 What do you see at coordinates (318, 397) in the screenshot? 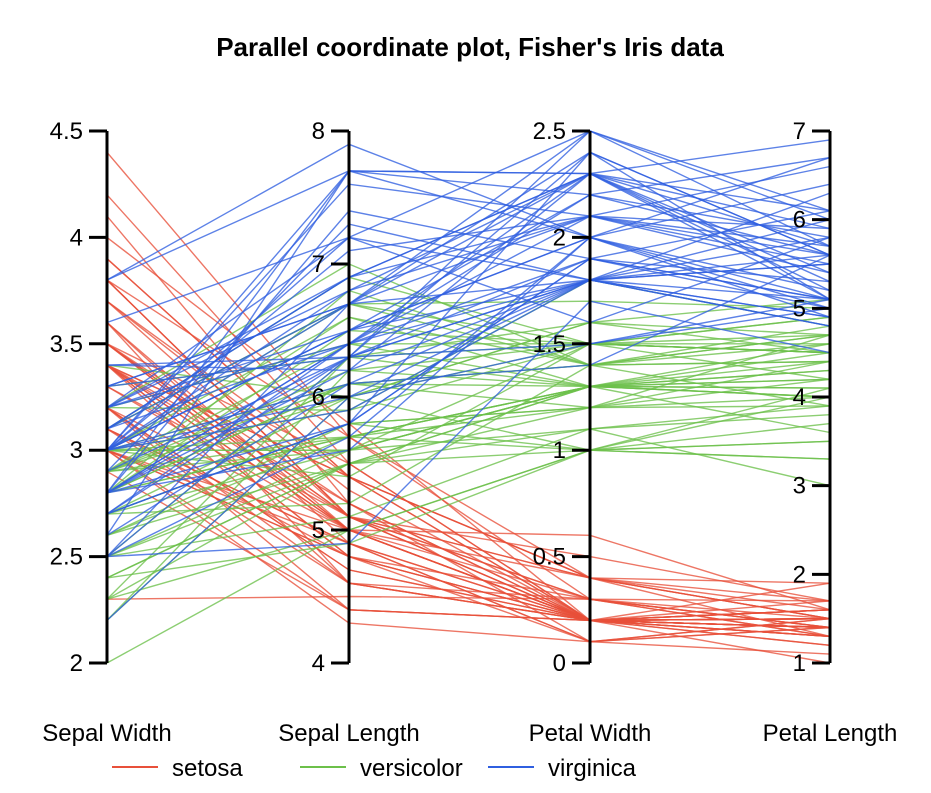
I see `tick-label-sepal-length-2: 6` at bounding box center [318, 397].